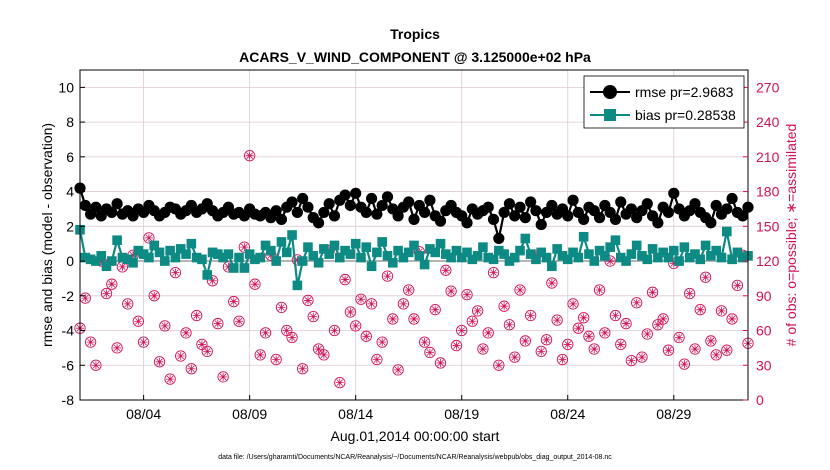 Image resolution: width=830 pixels, height=470 pixels. What do you see at coordinates (409, 408) in the screenshot?
I see `x-axis-ticks: 08/04 08/09 08/14 08/19 08/24 08/29` at bounding box center [409, 408].